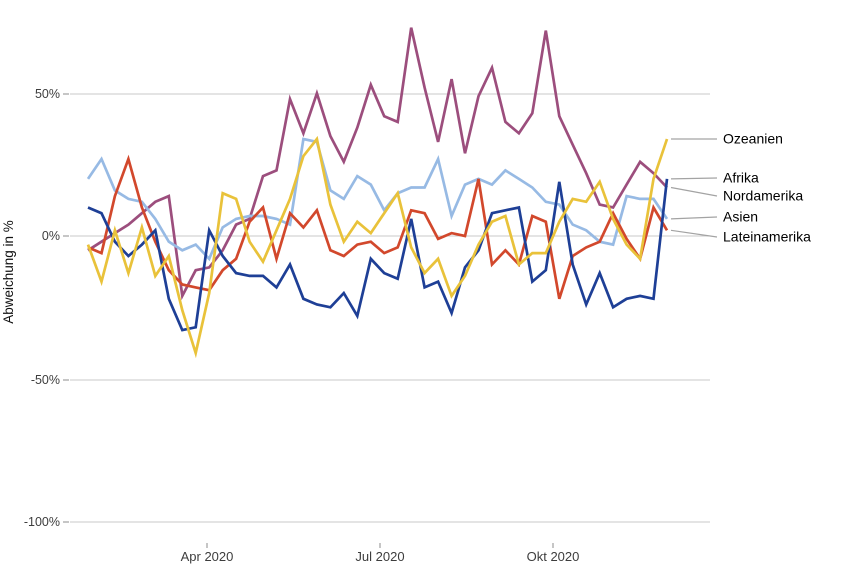 Image resolution: width=850 pixels, height=567 pixels. Describe the element at coordinates (42, 308) in the screenshot. I see `y-axis-labels: 50% 0% -50% -100%` at that location.